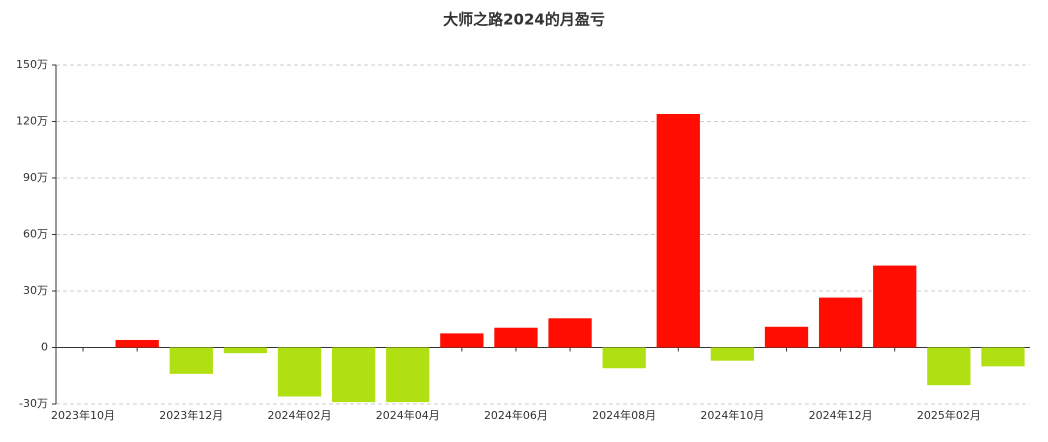  What do you see at coordinates (35, 177) in the screenshot?
I see `y-tick-label: 90万` at bounding box center [35, 177].